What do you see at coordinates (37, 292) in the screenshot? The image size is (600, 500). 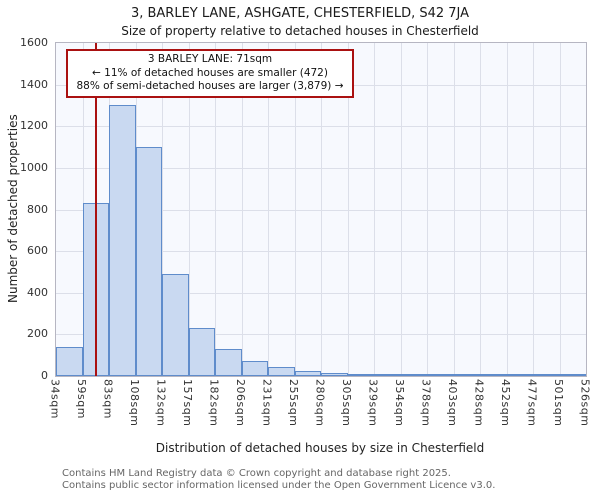 I see `y-tick-label: 400` at bounding box center [37, 292].